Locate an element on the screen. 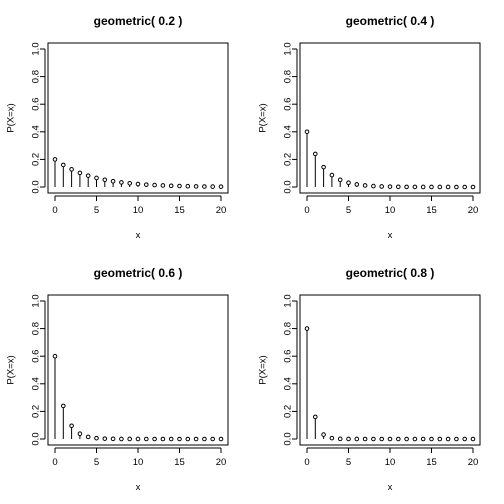 Image resolution: width=504 pixels, height=504 pixels. x-tick-label: 5 is located at coordinates (96, 462).